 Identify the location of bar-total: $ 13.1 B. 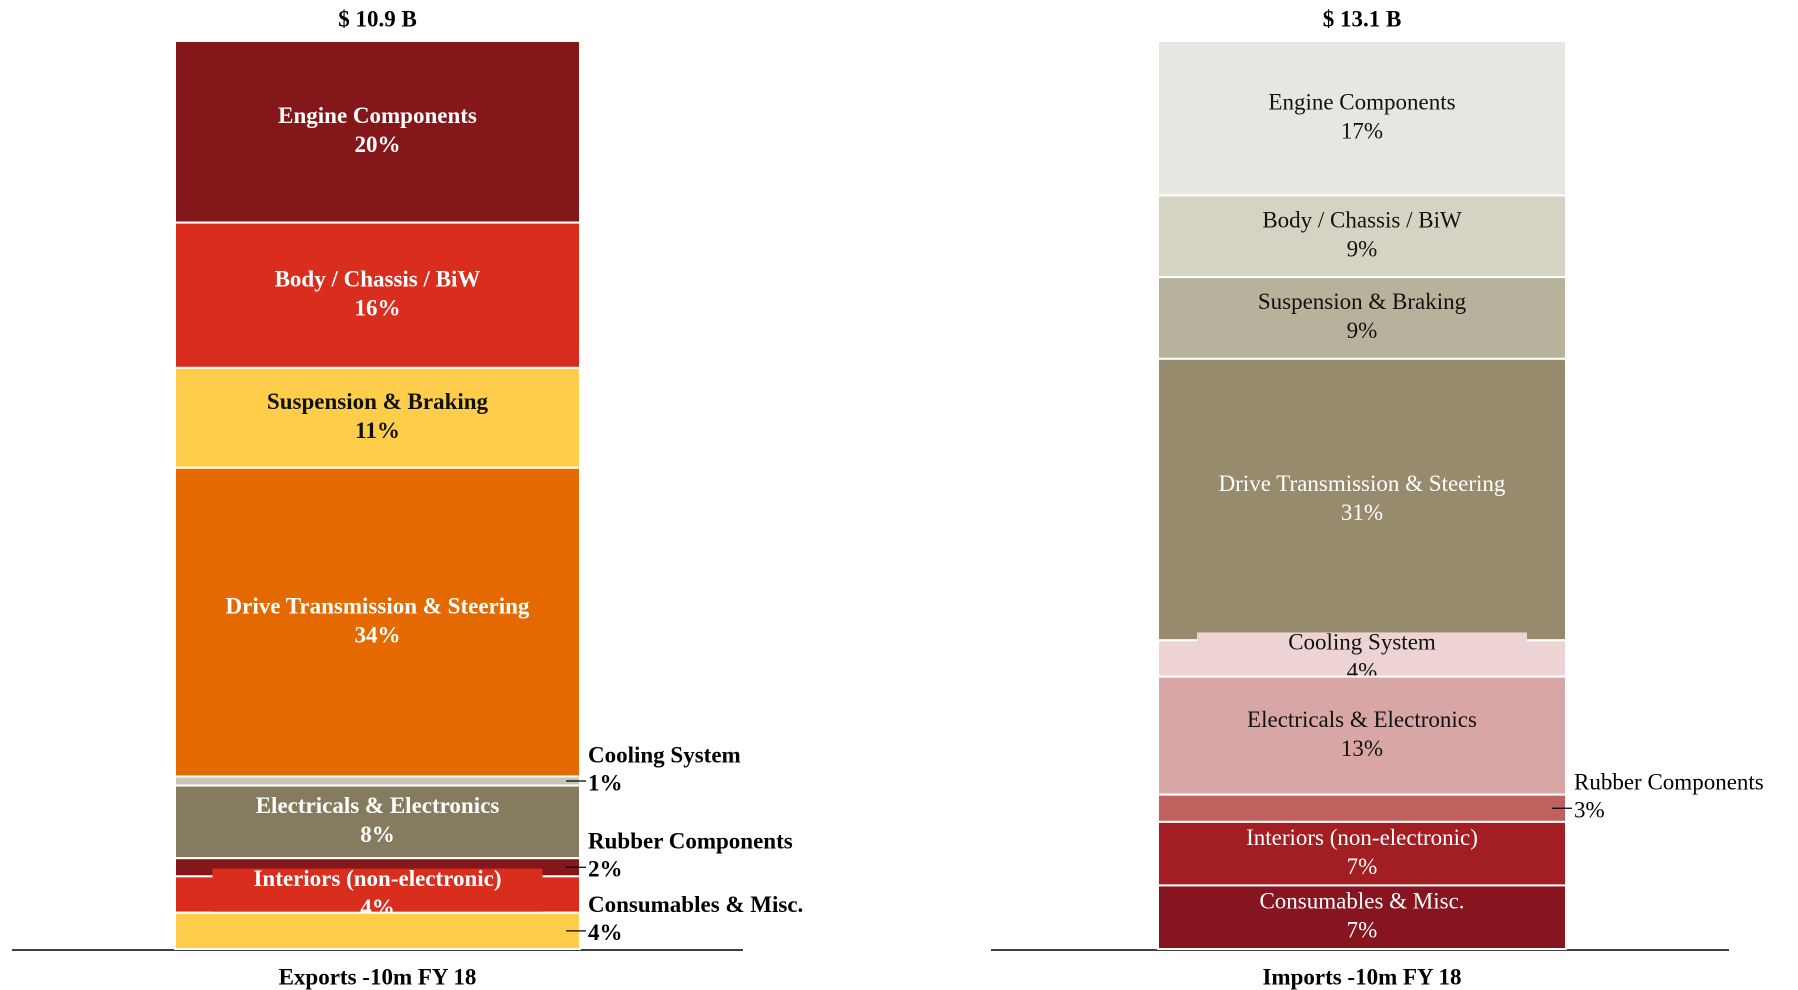
(1362, 18).